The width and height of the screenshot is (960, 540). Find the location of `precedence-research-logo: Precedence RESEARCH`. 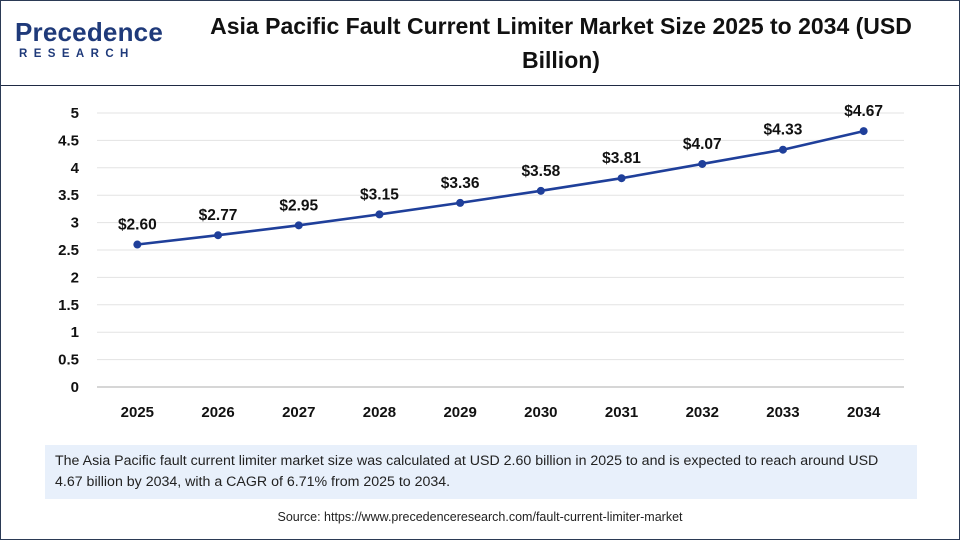

precedence-research-logo: Precedence RESEARCH is located at coordinates (90, 41).